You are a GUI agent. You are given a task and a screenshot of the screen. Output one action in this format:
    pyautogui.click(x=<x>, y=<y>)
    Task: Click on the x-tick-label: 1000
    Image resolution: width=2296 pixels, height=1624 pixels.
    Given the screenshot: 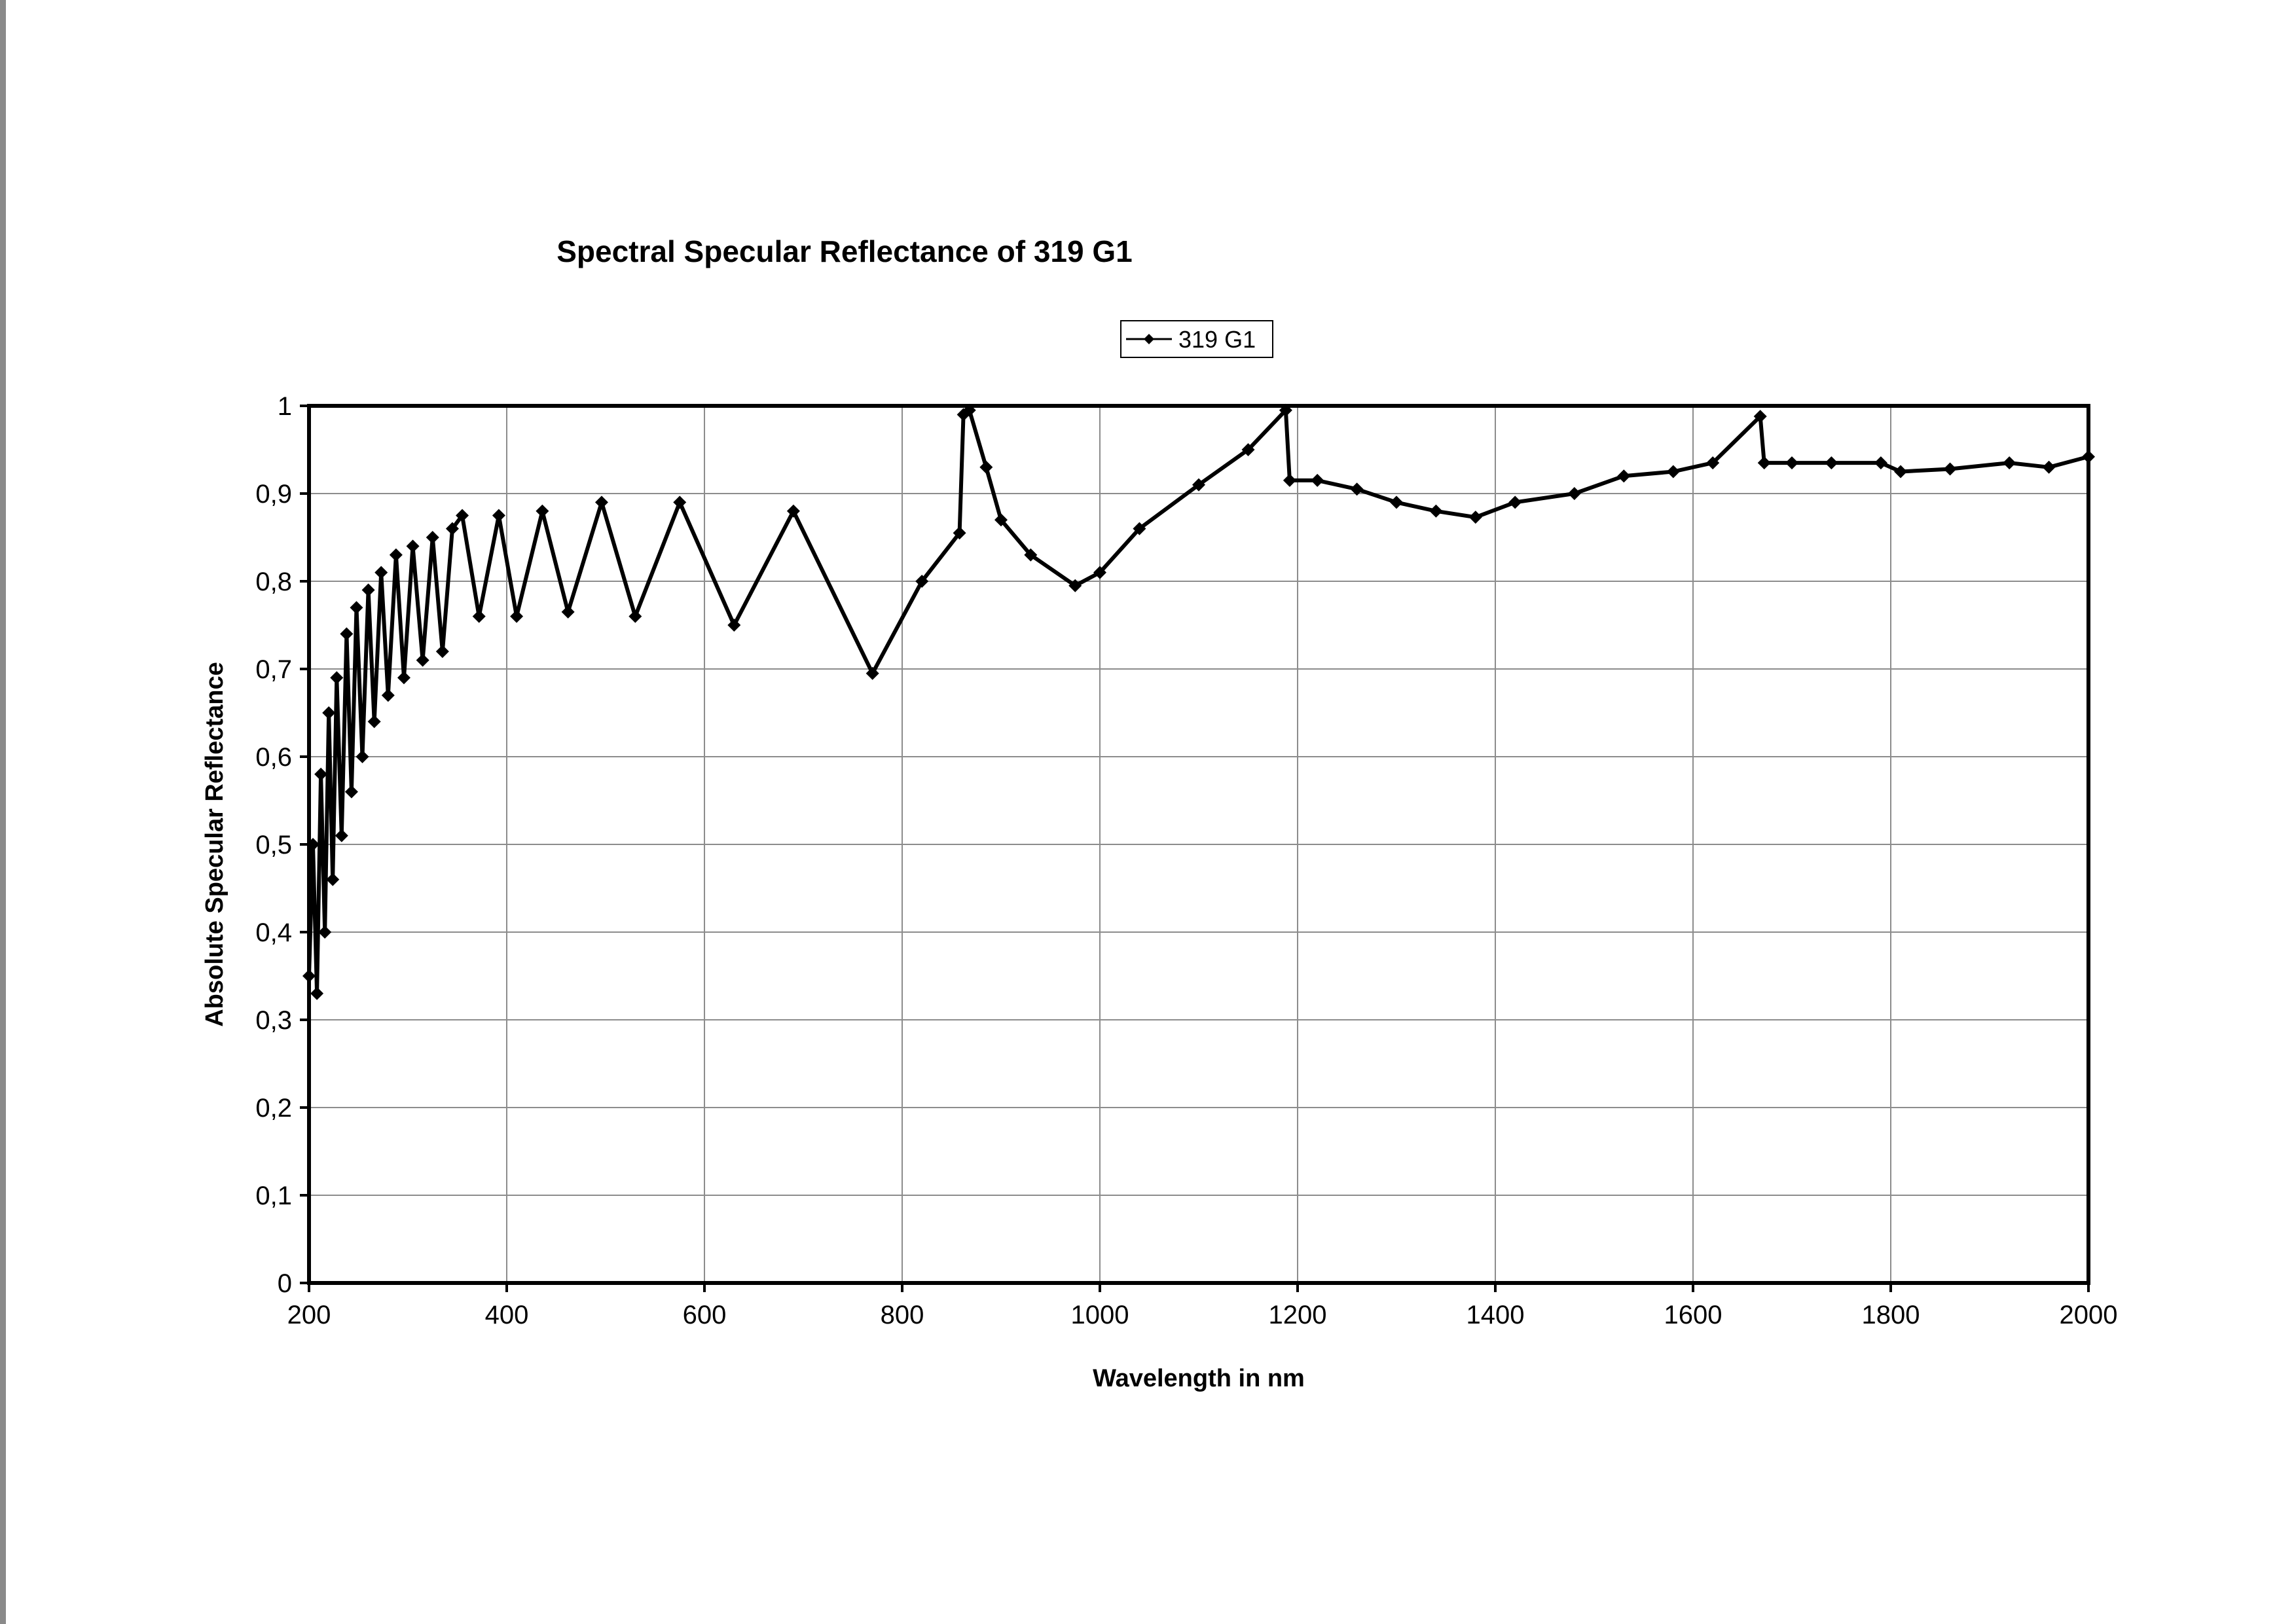 What is the action you would take?
    pyautogui.click(x=1100, y=1315)
    